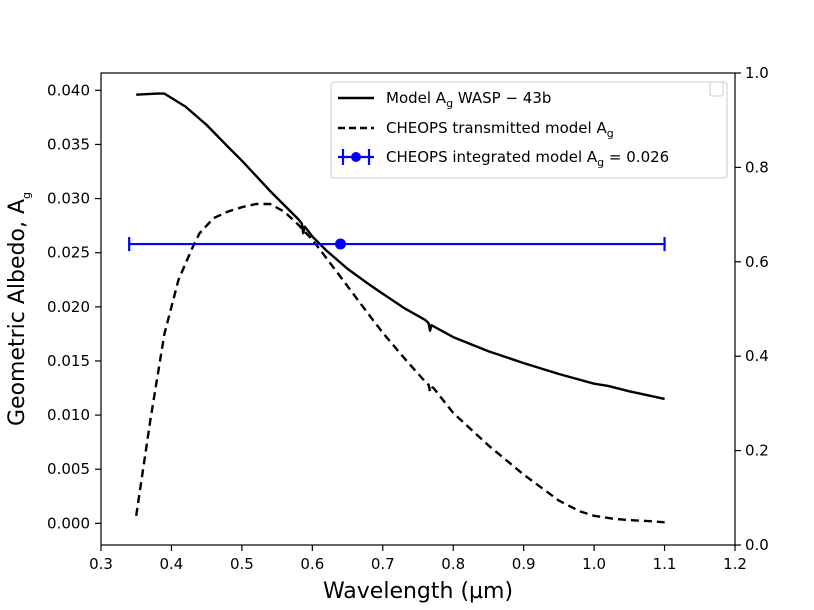 This screenshot has height=610, width=814. What do you see at coordinates (17, 312) in the screenshot?
I see `y-axis-label-main: Geometric Albedo, A` at bounding box center [17, 312].